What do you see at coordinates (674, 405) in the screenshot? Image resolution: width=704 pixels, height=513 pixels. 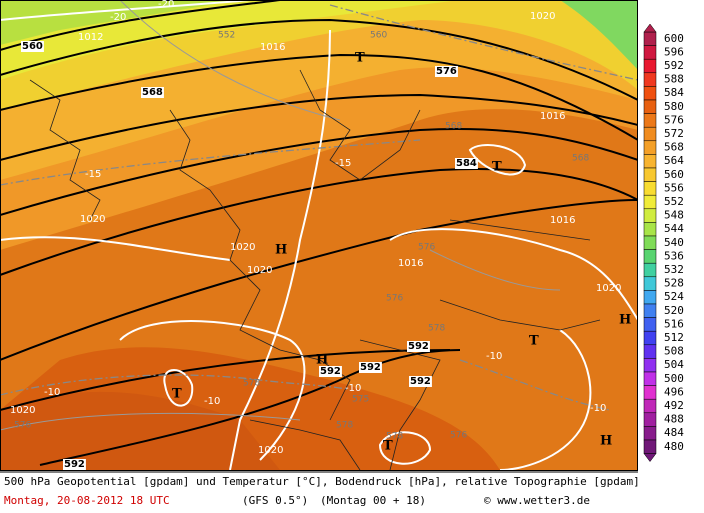 I see `colorbar-label: 492` at bounding box center [674, 405].